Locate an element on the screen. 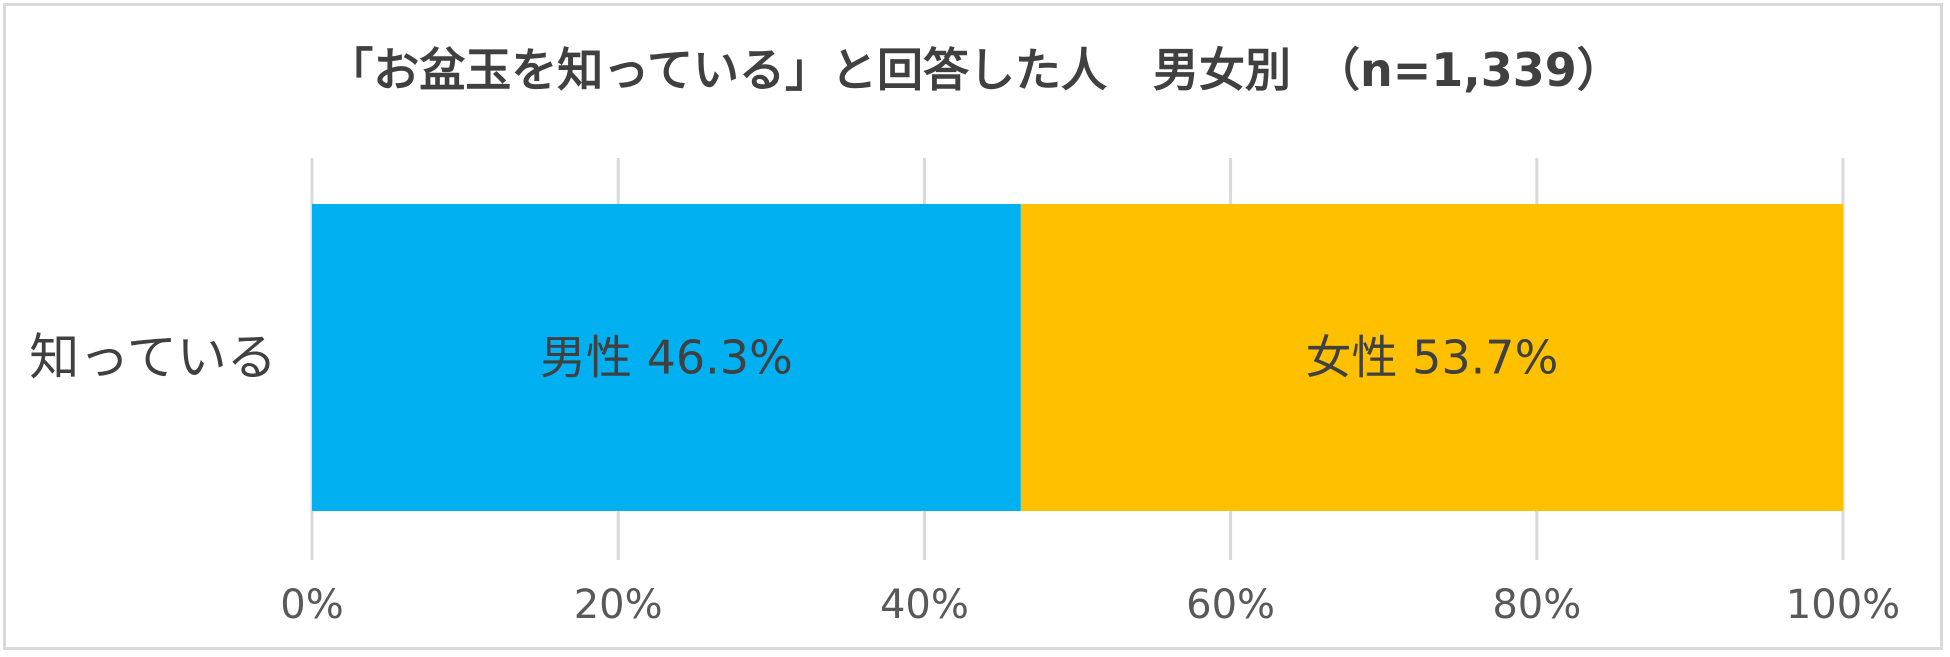 The height and width of the screenshot is (657, 1950). x-tick-label-100: 100% is located at coordinates (1843, 605).